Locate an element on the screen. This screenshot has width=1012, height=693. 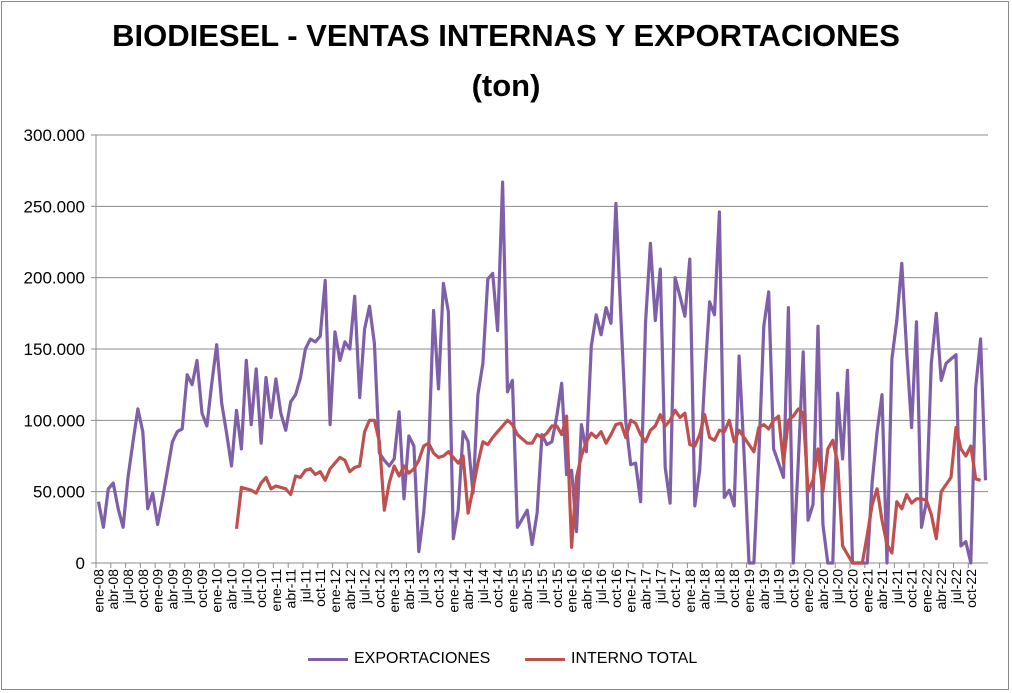
x-tick-label: ene-22 is located at coordinates (926, 591).